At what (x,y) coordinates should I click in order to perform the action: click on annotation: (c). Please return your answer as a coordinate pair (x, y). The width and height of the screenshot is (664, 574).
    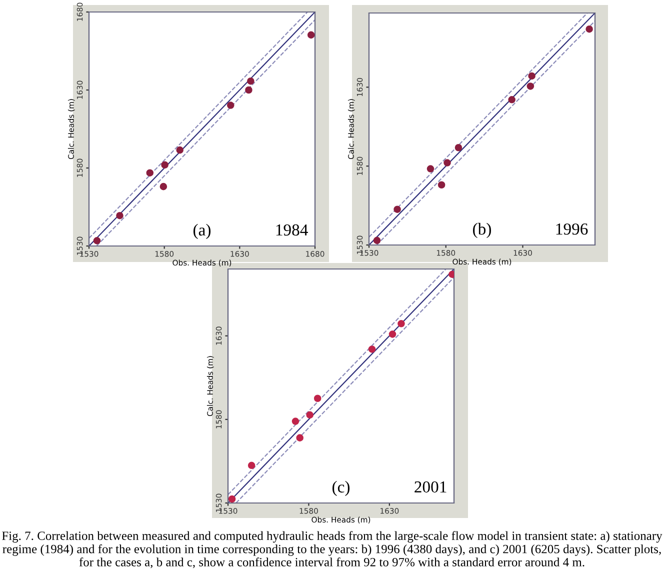
    Looking at the image, I should click on (341, 488).